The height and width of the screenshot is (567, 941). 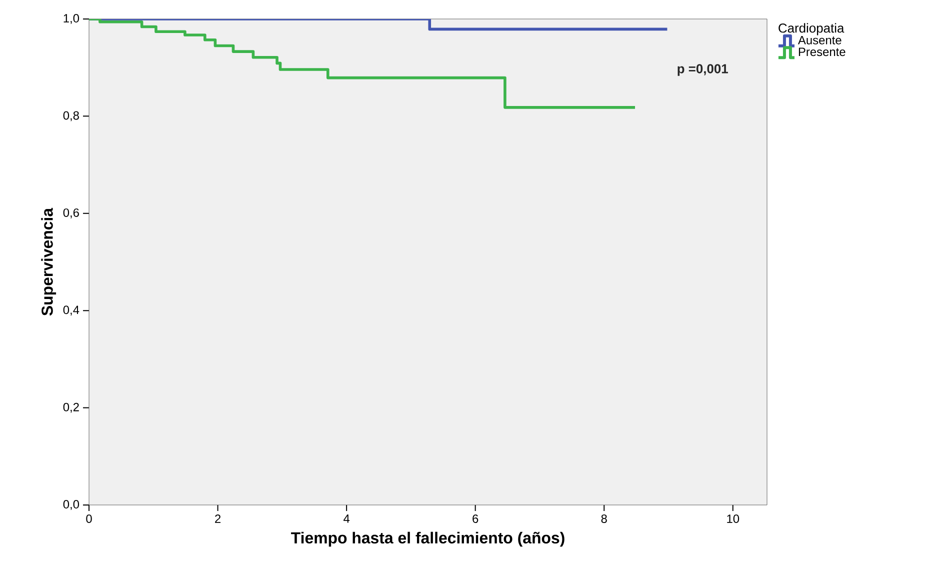 I want to click on y-tick-label: 0,6, so click(x=71, y=213).